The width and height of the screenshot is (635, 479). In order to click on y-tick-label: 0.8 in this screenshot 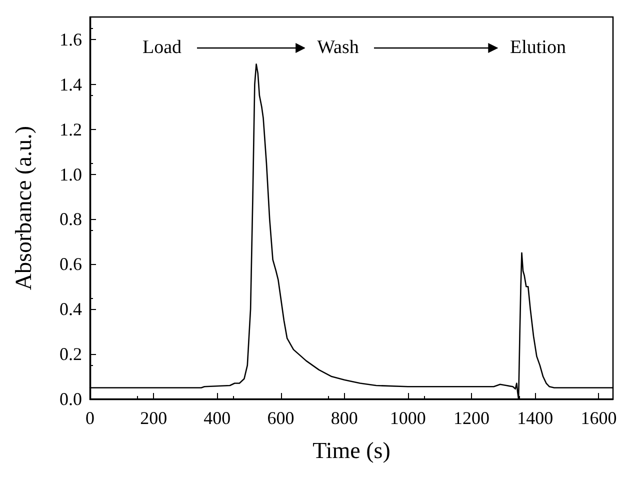, I will do `click(71, 219)`.